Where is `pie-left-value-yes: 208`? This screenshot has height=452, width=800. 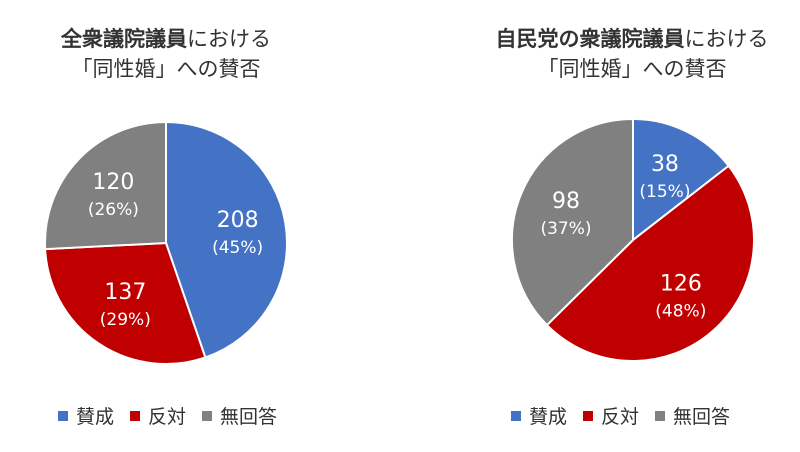
pie-left-value-yes: 208 is located at coordinates (238, 220).